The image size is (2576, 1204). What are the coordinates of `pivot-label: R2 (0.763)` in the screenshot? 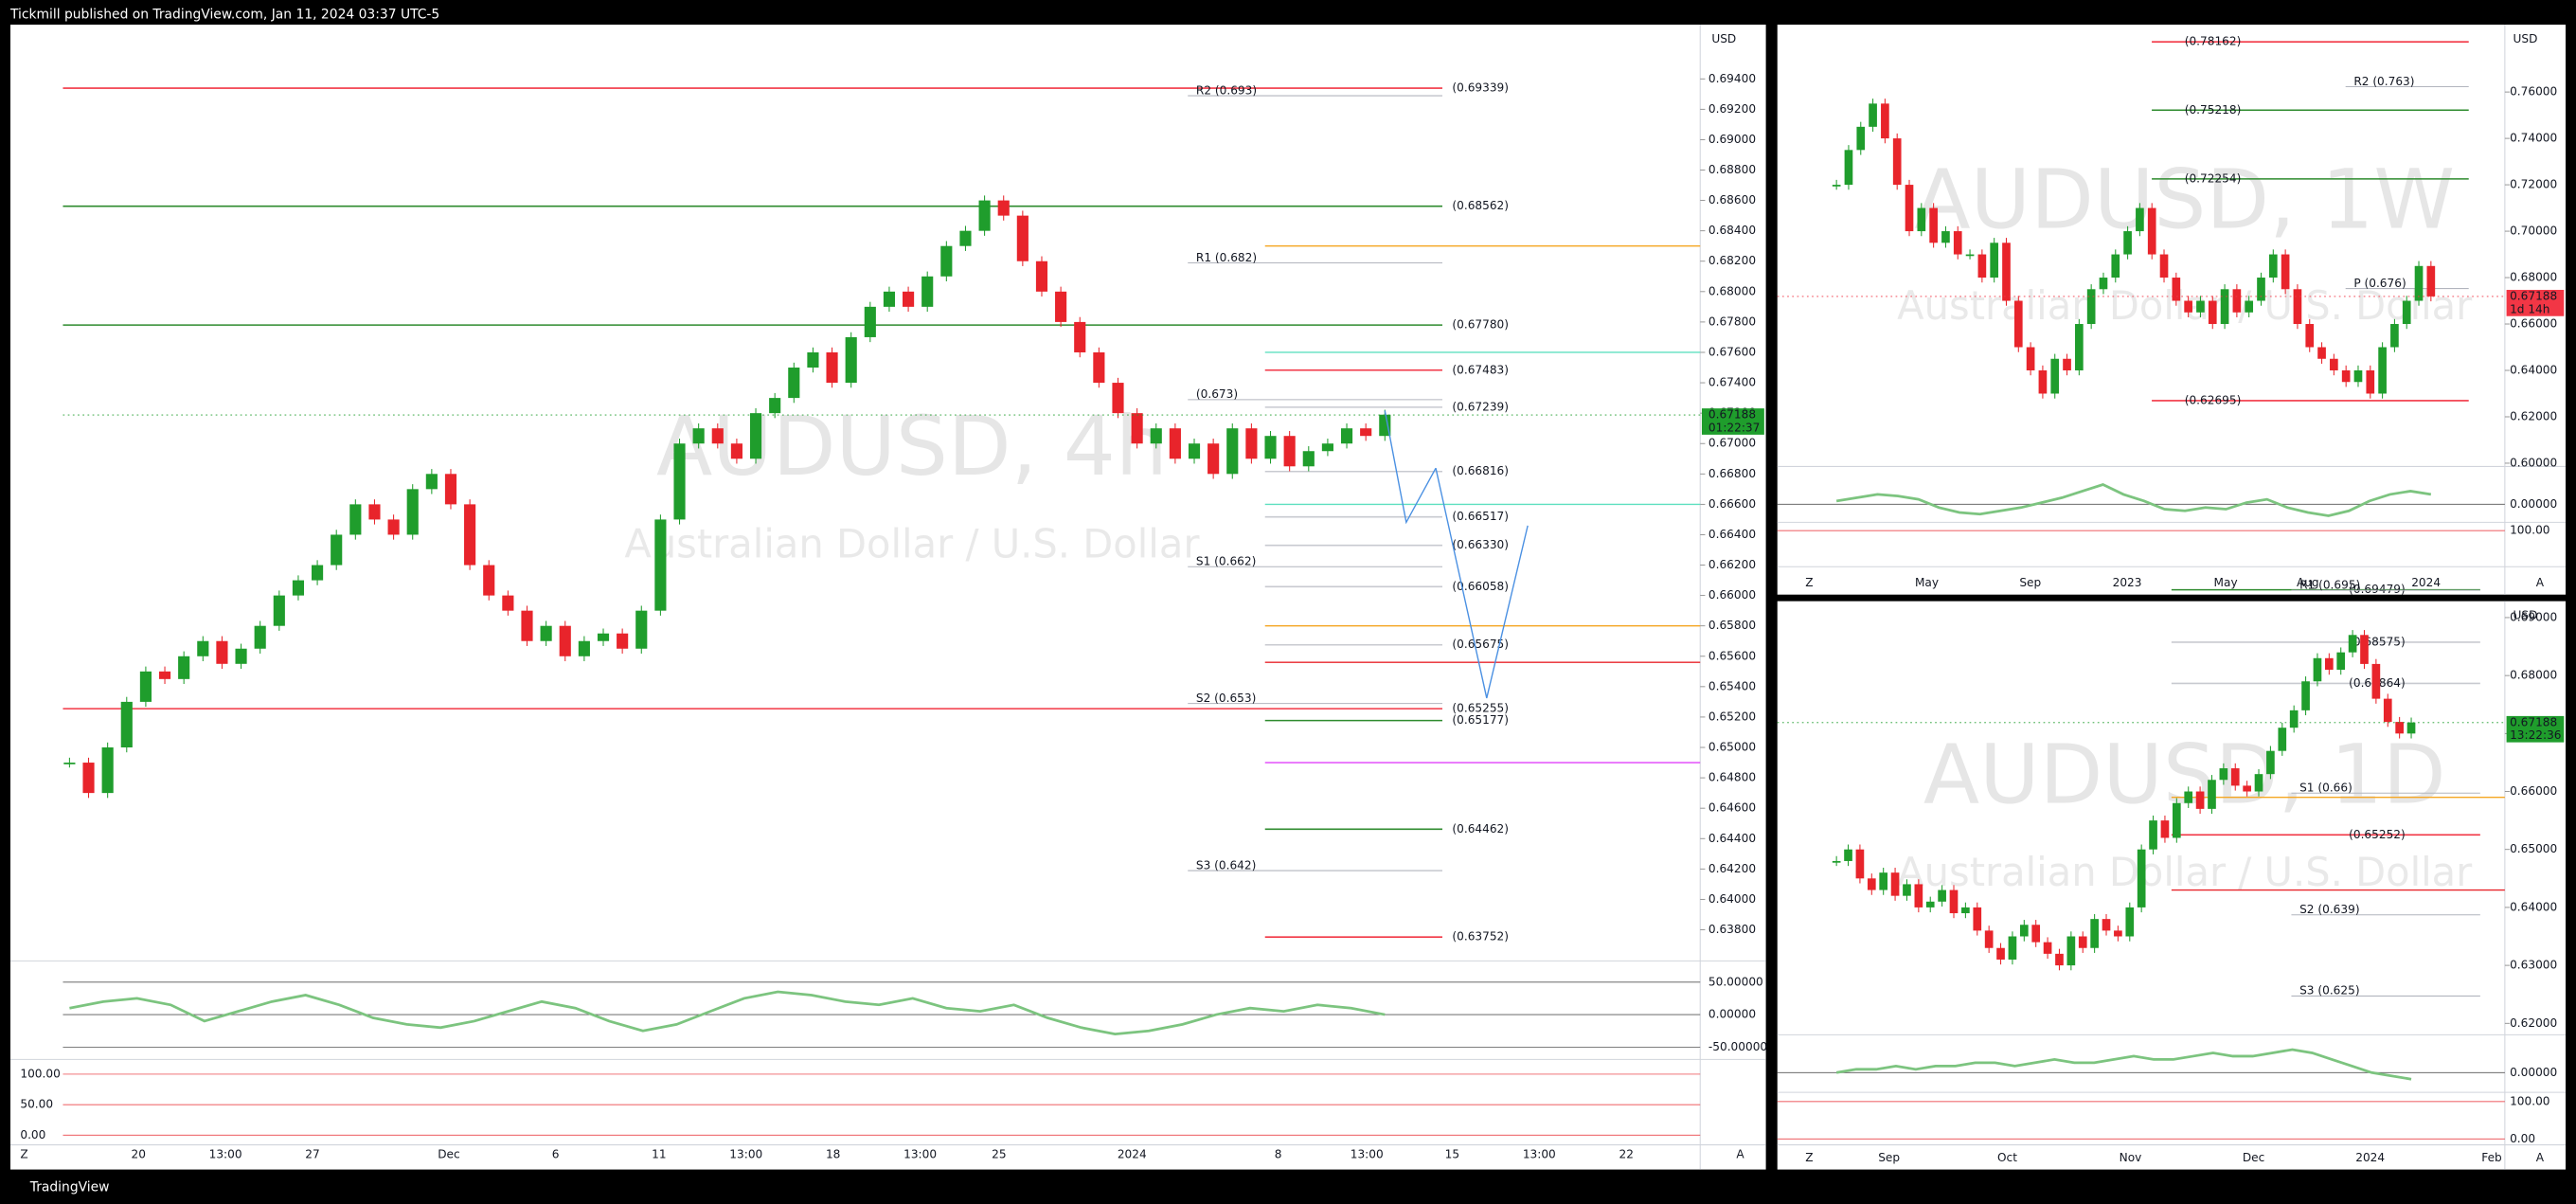 It's located at (2383, 81).